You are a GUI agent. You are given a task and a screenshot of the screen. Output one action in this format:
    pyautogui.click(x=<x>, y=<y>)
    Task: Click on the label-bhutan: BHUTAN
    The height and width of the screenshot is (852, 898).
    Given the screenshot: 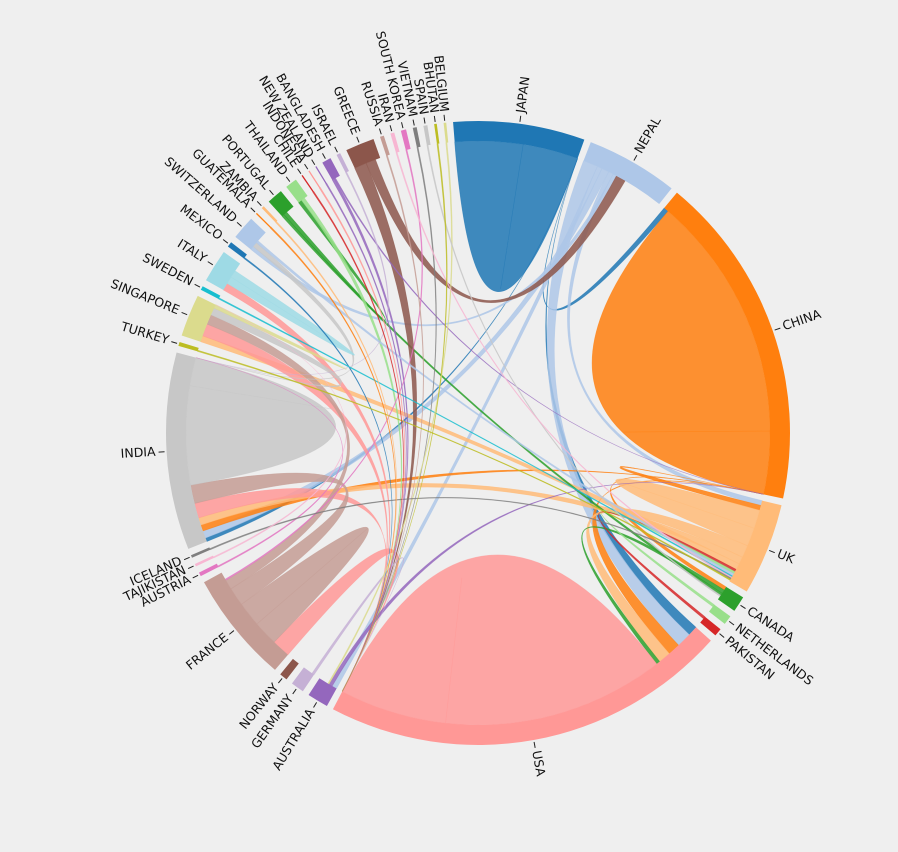 What is the action you would take?
    pyautogui.click(x=431, y=87)
    